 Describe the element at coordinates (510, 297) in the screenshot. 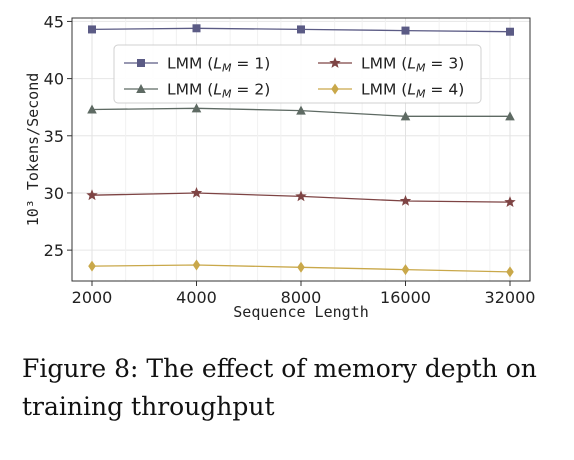

I see `x-tick-label: 32000` at that location.